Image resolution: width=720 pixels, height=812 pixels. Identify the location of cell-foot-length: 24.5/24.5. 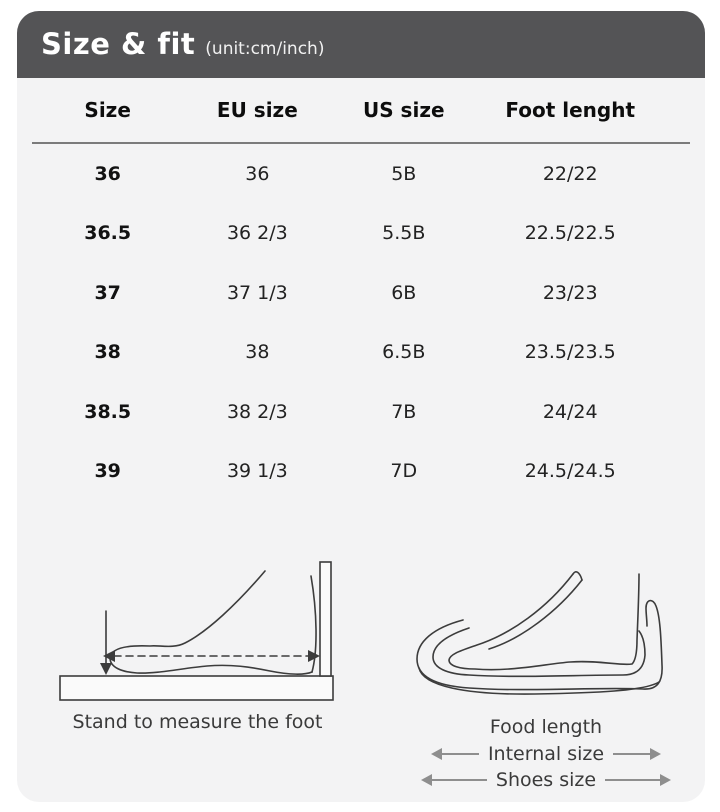
(570, 471).